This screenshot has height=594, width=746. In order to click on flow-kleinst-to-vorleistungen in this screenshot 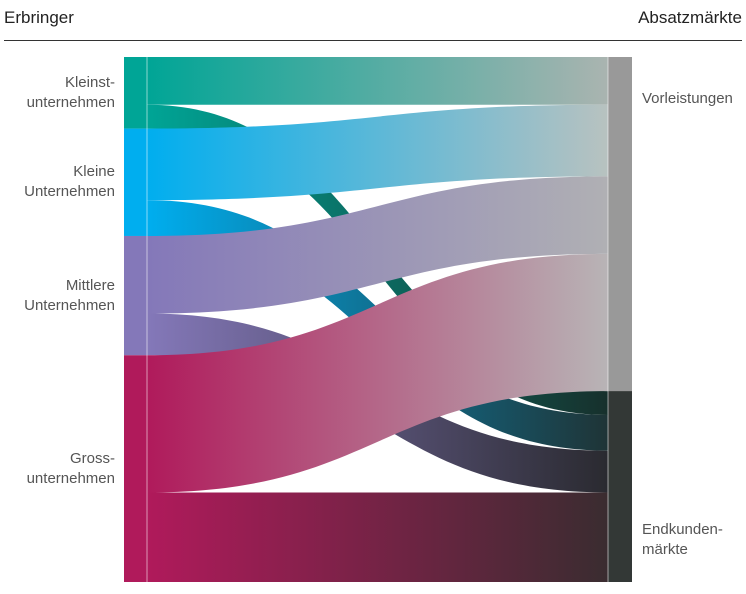, I will do `click(377, 81)`.